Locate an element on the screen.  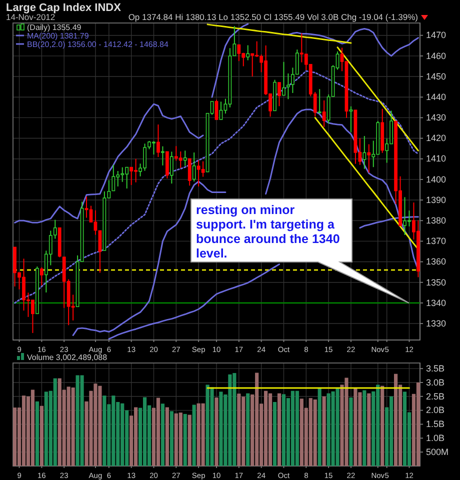
y-tick-label: 1430 is located at coordinates (436, 117).